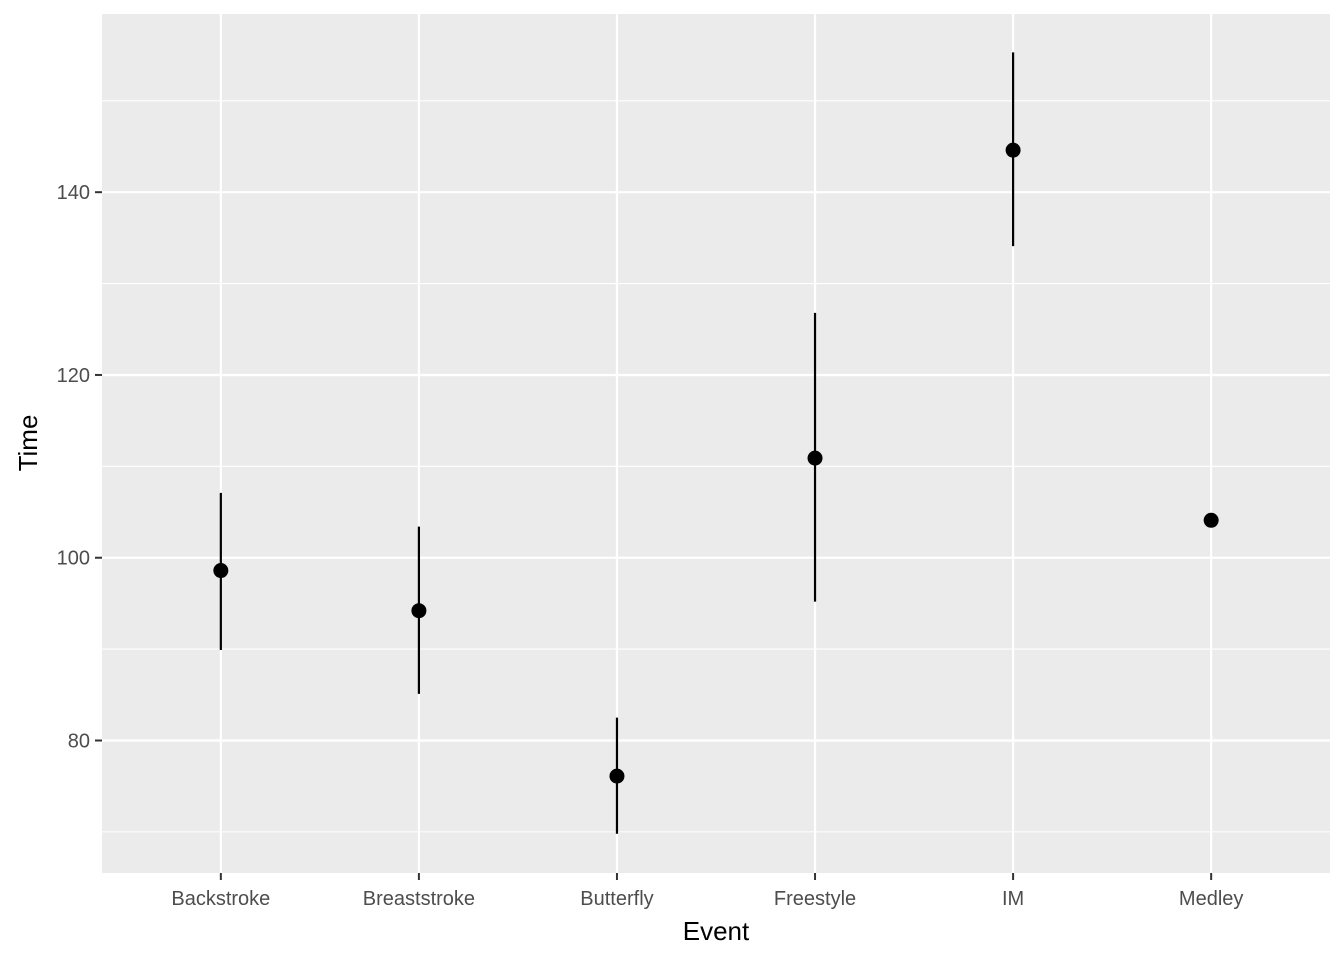 The image size is (1344, 960). What do you see at coordinates (28, 443) in the screenshot?
I see `y-axis-title: Time` at bounding box center [28, 443].